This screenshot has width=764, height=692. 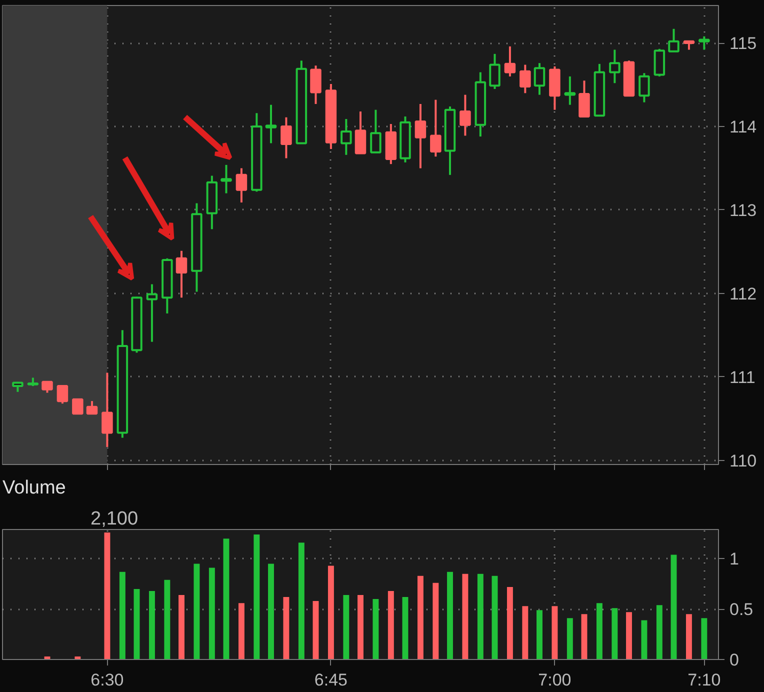 I want to click on chart-title: Volume, so click(x=34, y=488).